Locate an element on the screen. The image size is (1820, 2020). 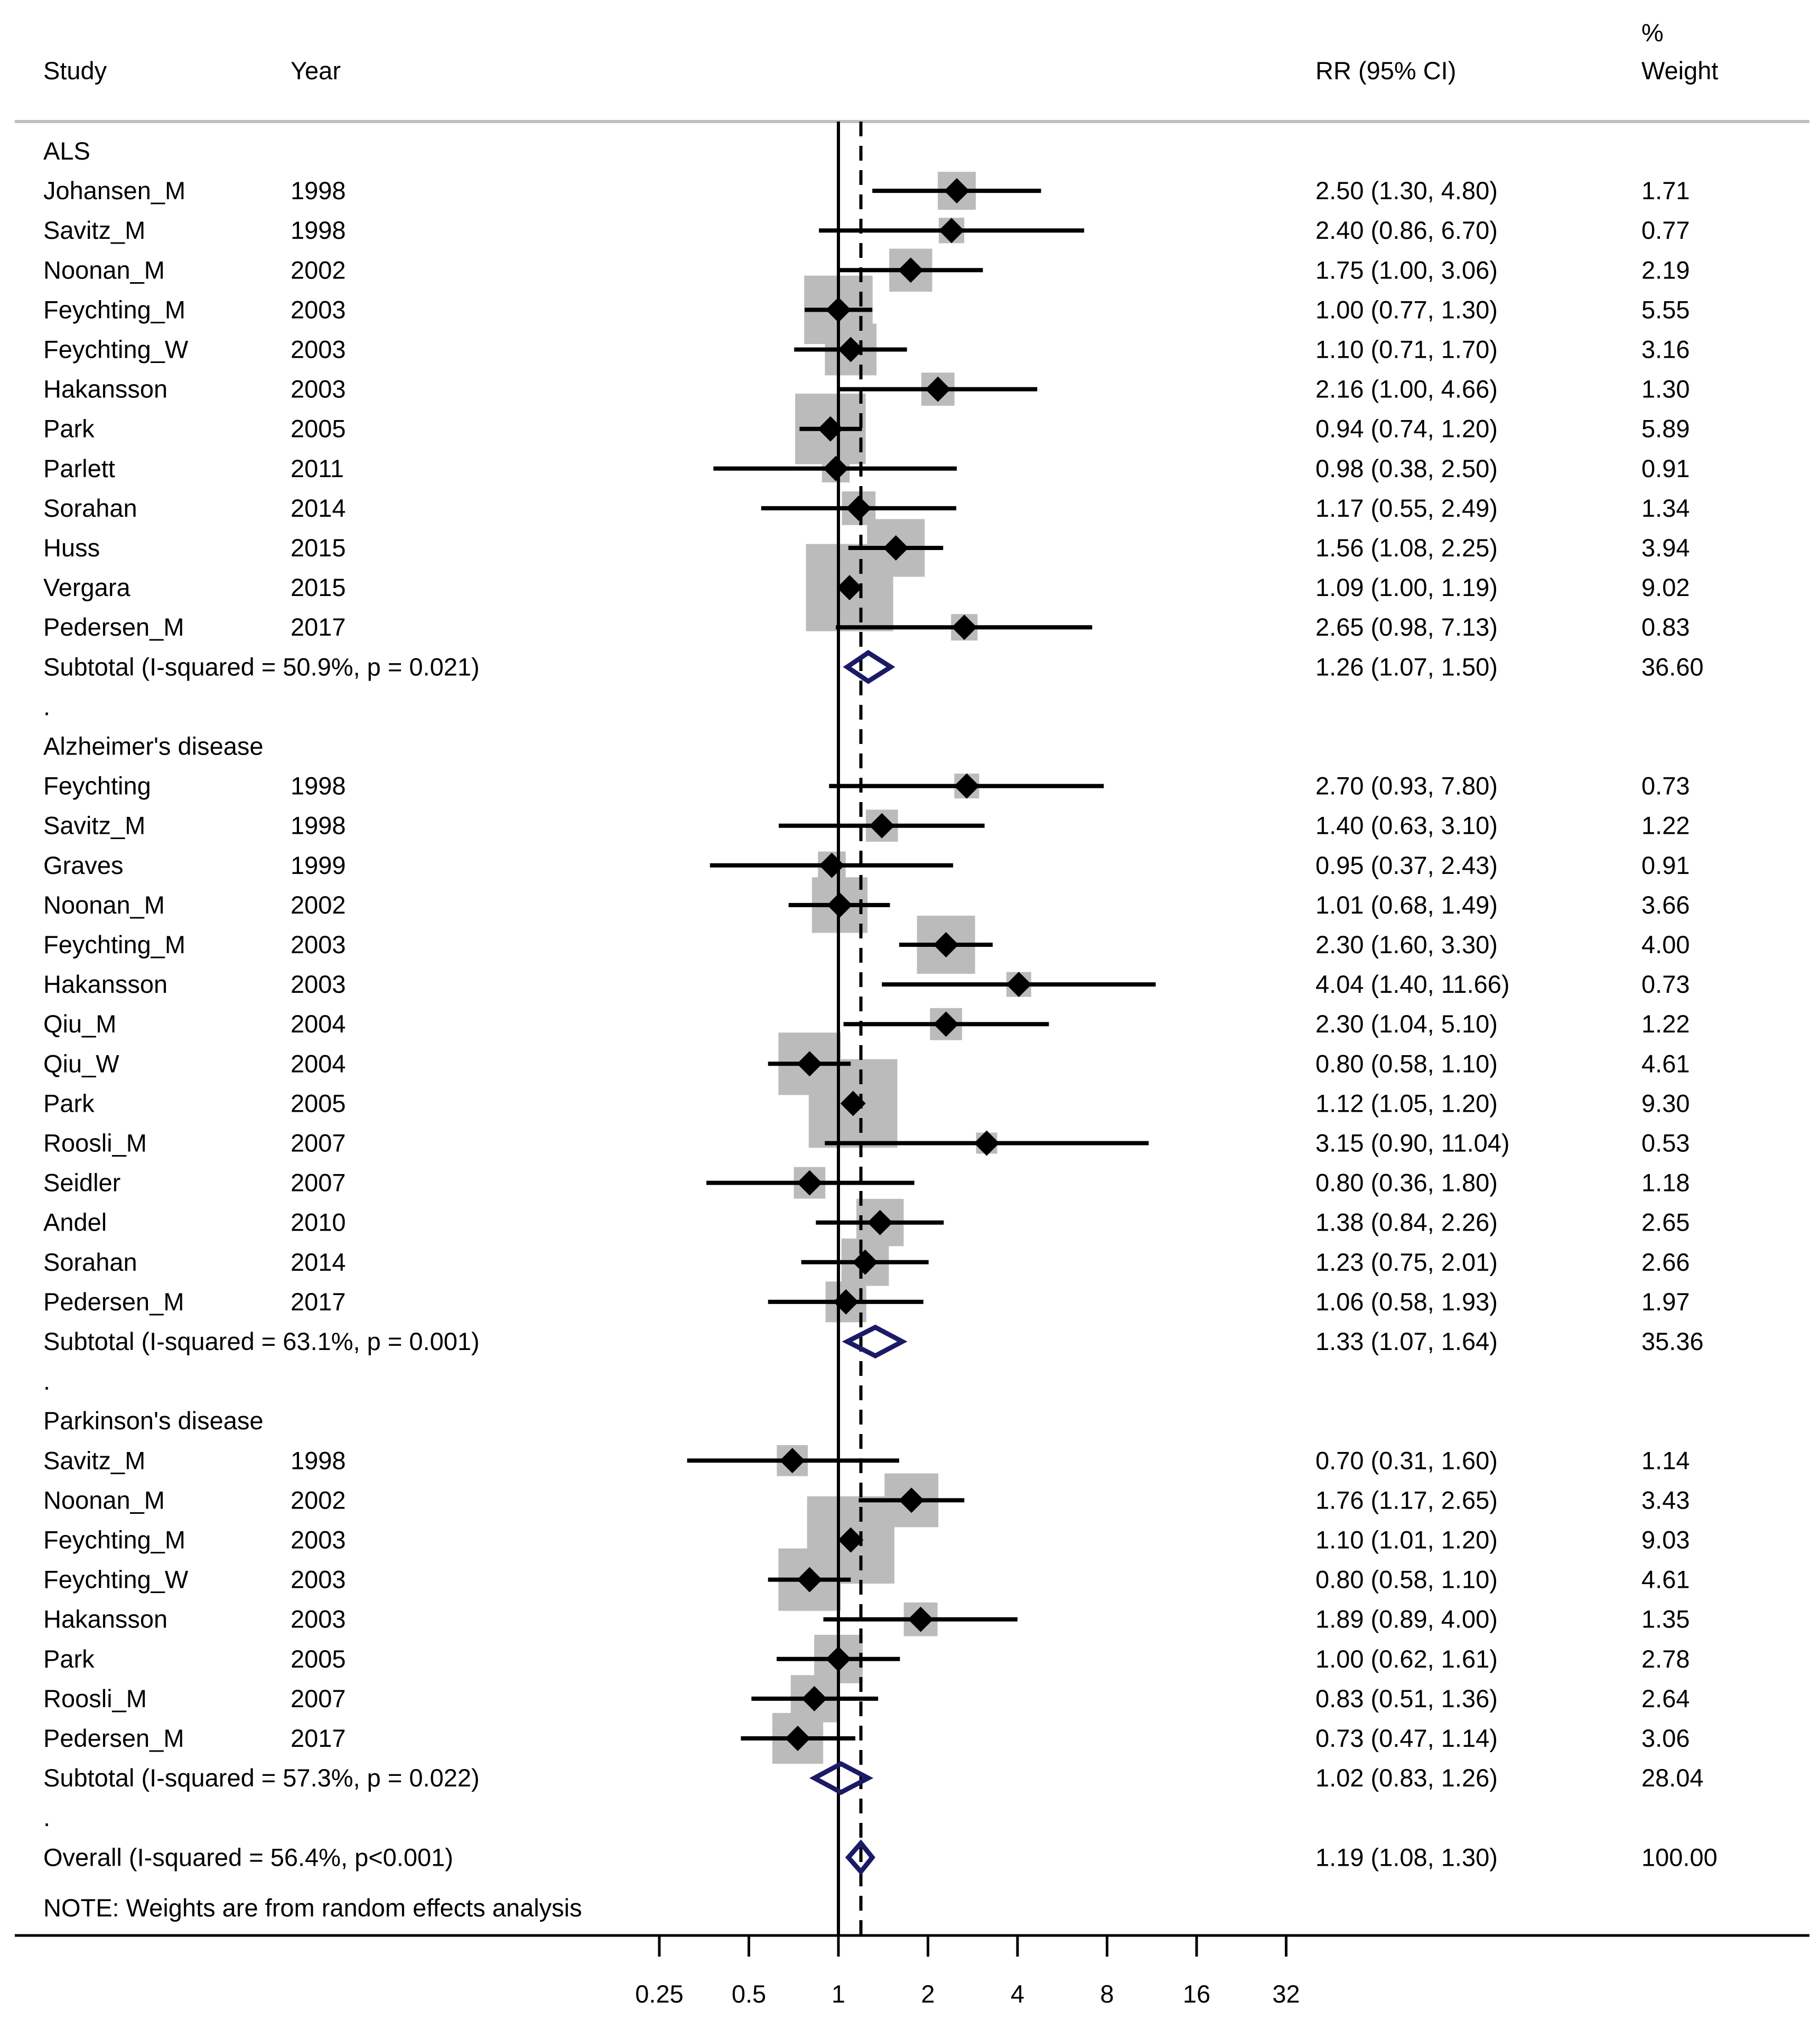
study-name: Feychting is located at coordinates (97, 786).